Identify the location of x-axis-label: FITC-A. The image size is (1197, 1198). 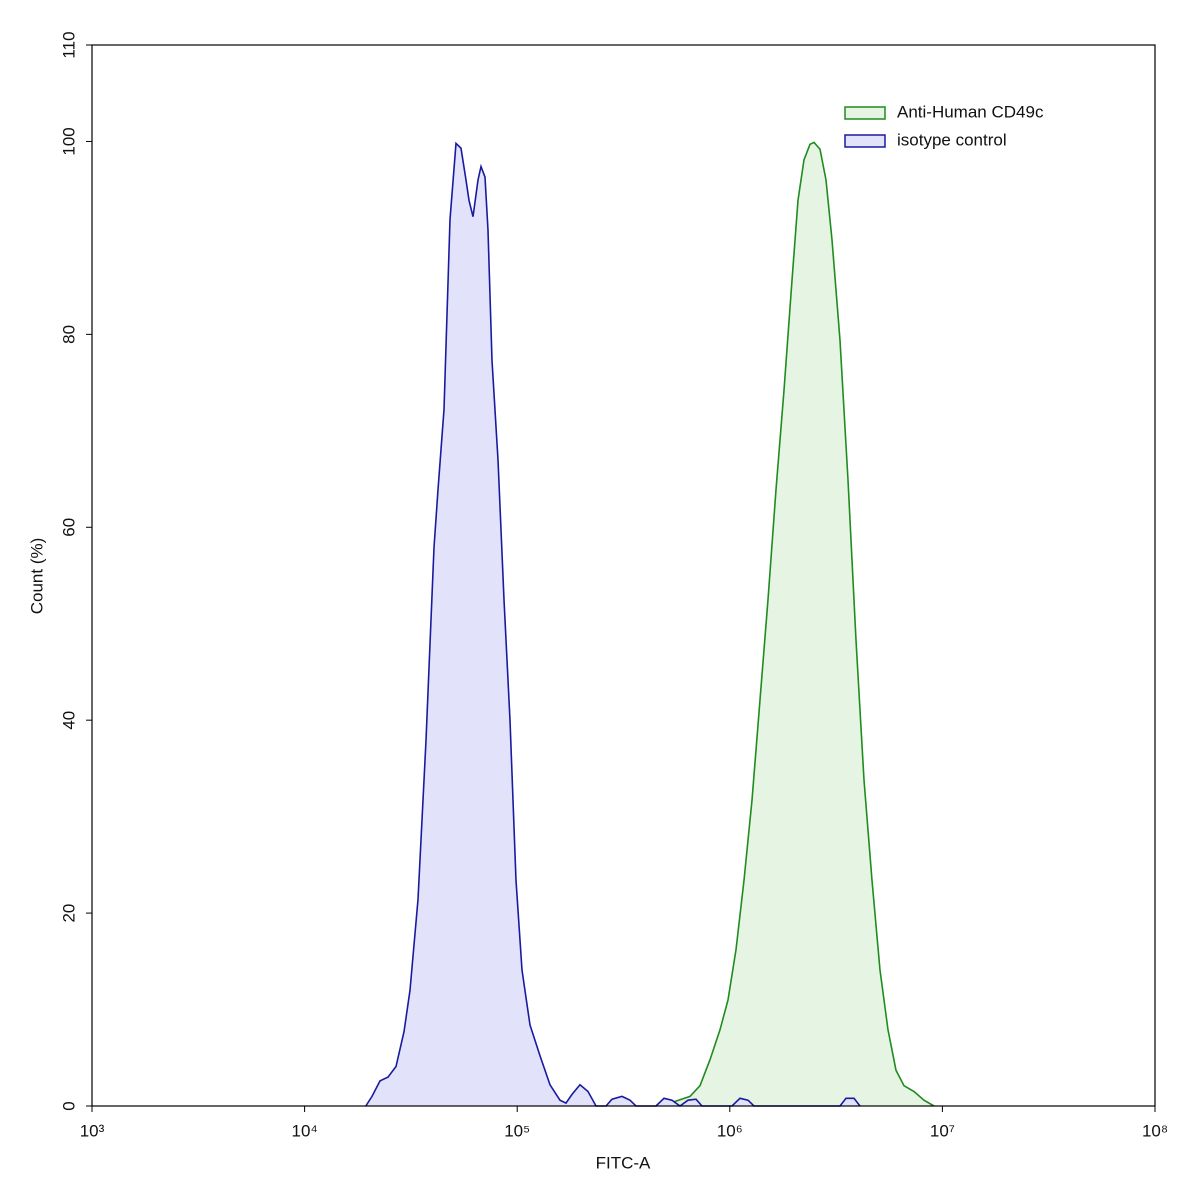
(623, 1162).